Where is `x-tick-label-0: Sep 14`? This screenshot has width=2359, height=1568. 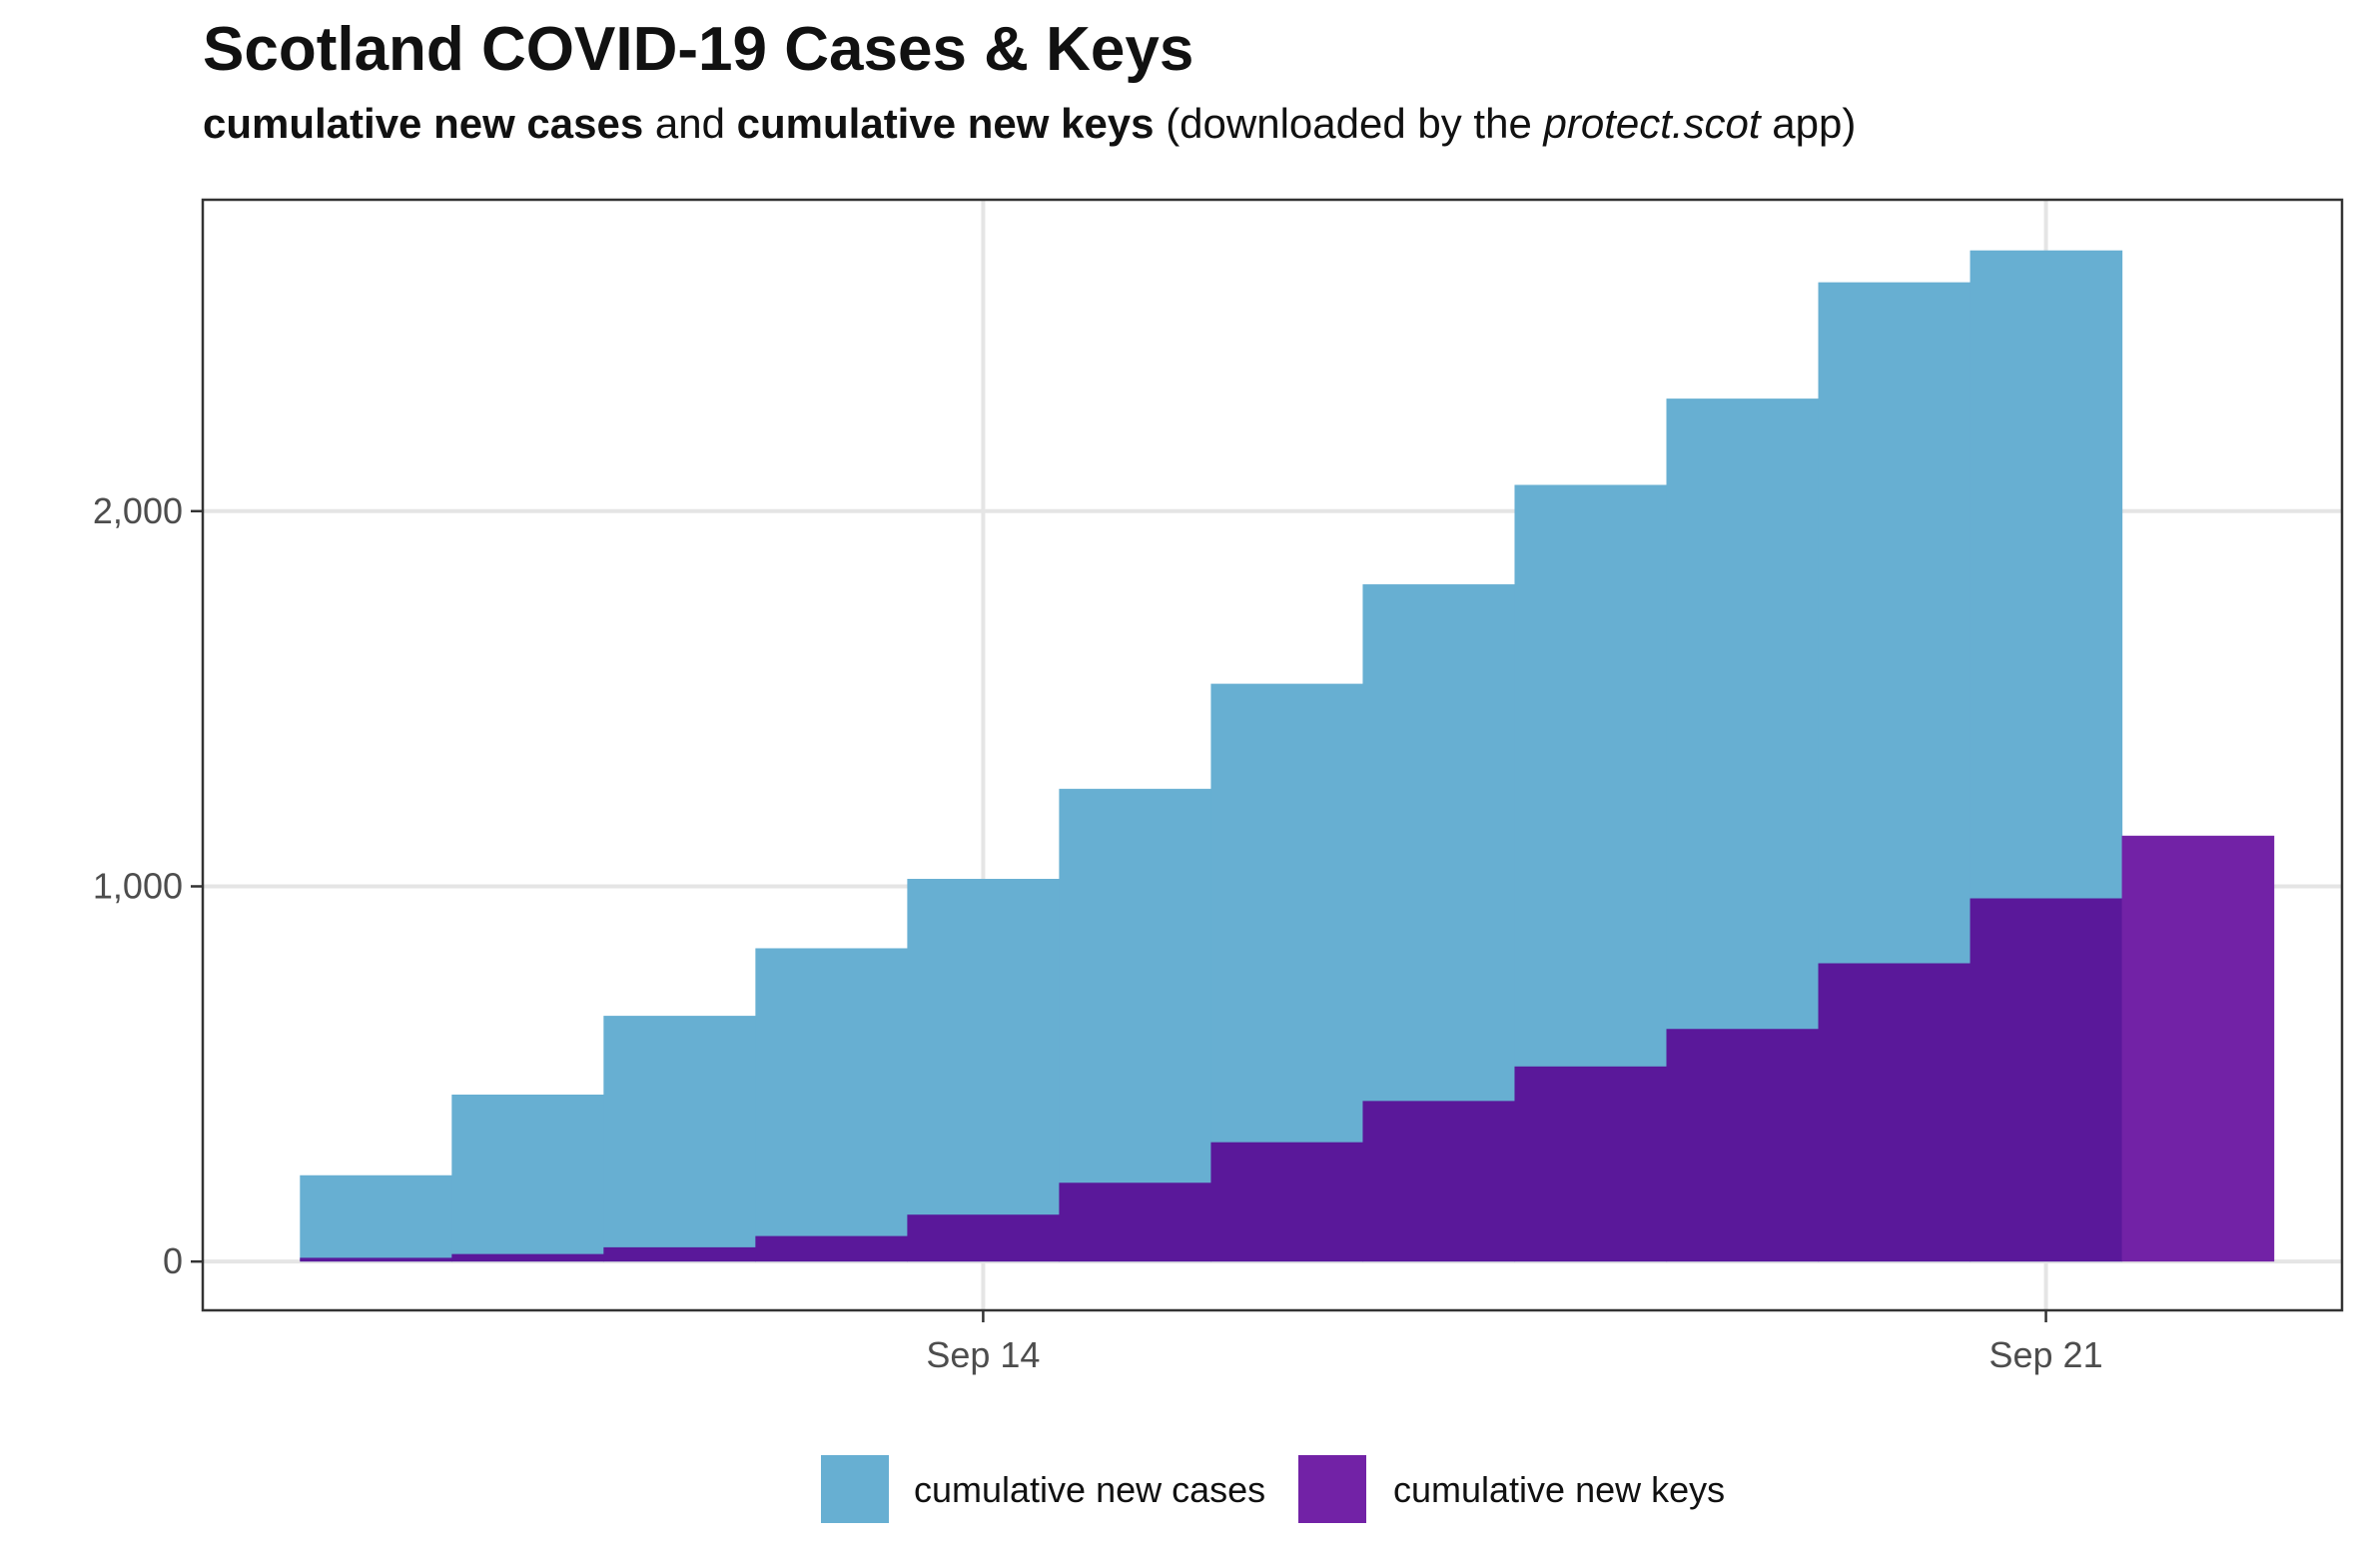
x-tick-label-0: Sep 14 is located at coordinates (983, 1354).